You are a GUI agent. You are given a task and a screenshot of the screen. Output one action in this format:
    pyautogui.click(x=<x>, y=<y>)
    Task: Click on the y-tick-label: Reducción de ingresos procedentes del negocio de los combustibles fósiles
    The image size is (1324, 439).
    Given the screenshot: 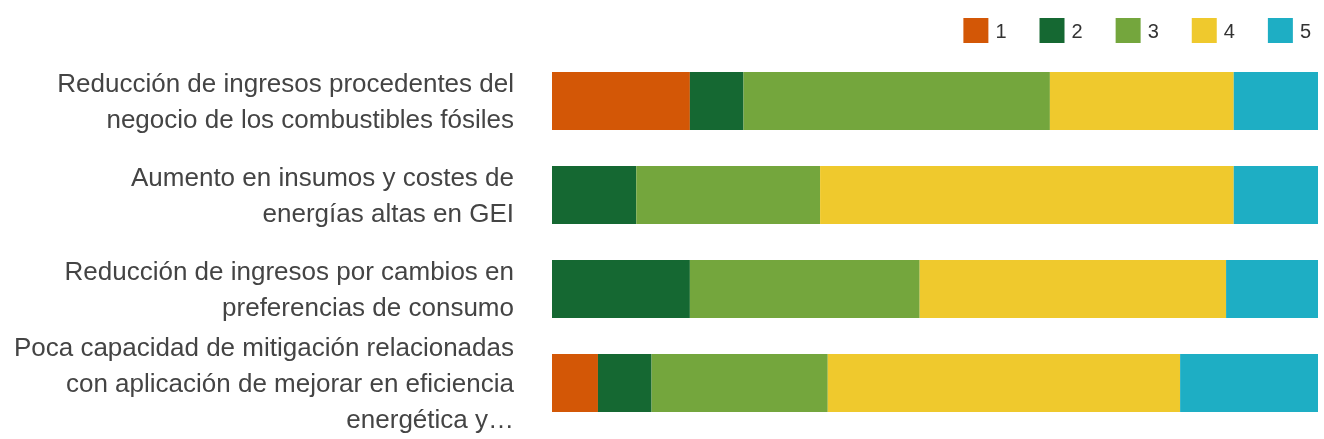 What is the action you would take?
    pyautogui.click(x=285, y=101)
    